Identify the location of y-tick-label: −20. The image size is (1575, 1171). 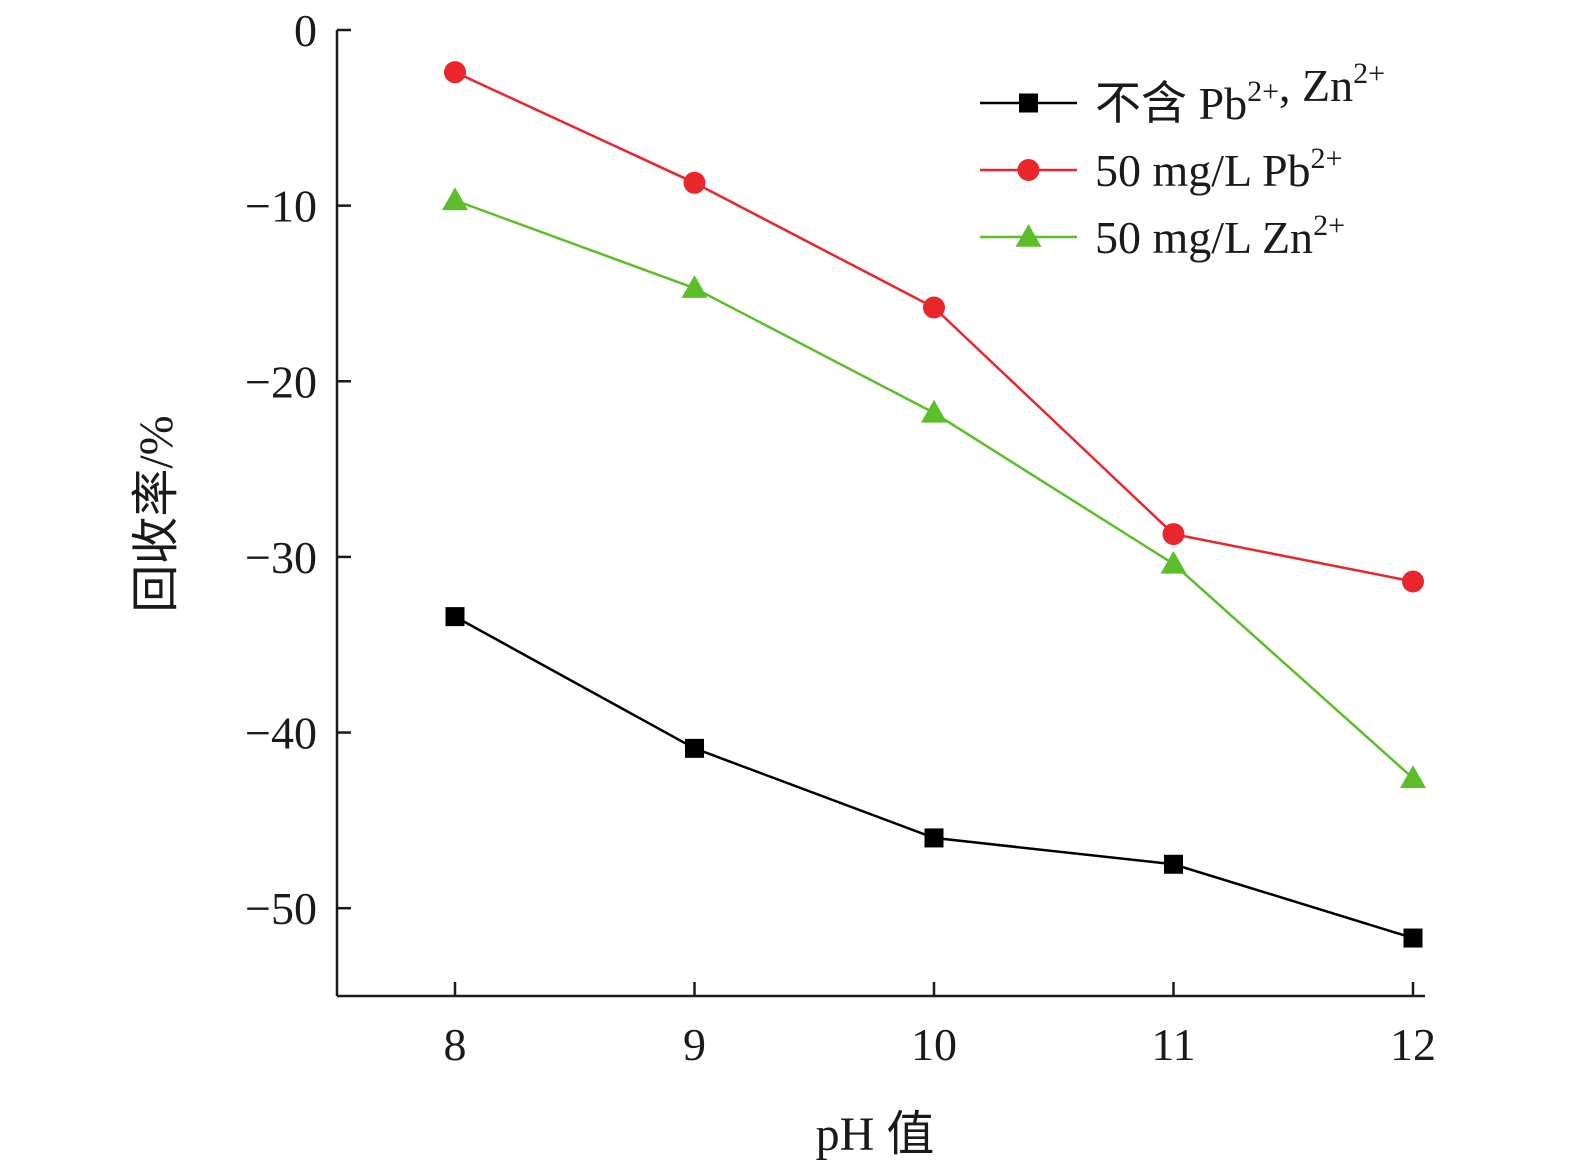
(281, 381).